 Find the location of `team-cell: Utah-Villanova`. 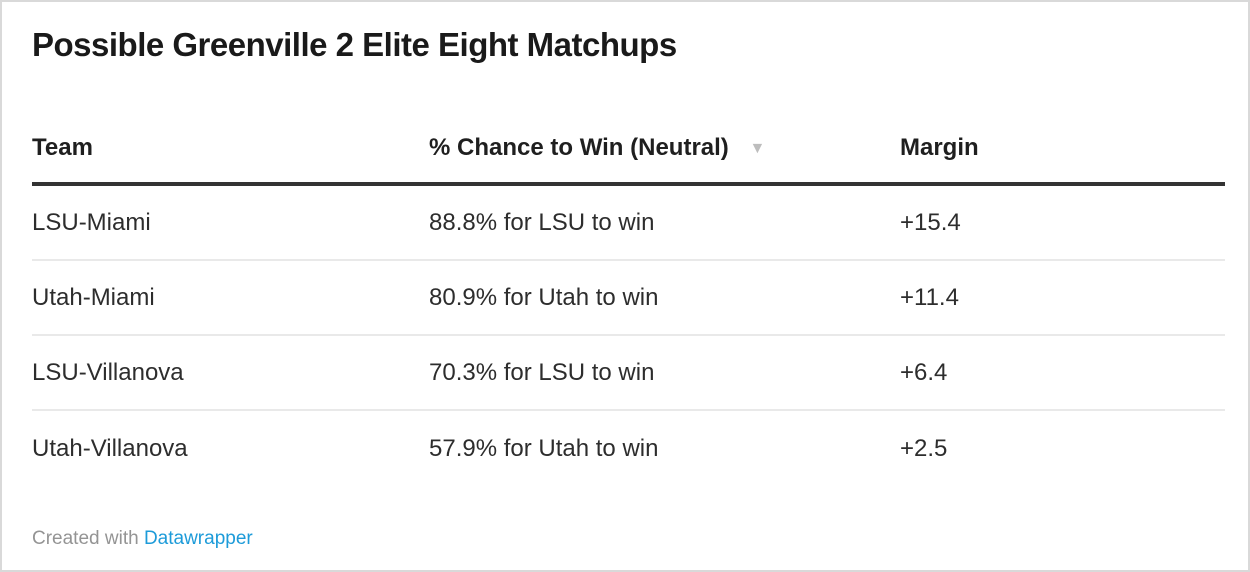

team-cell: Utah-Villanova is located at coordinates (110, 448).